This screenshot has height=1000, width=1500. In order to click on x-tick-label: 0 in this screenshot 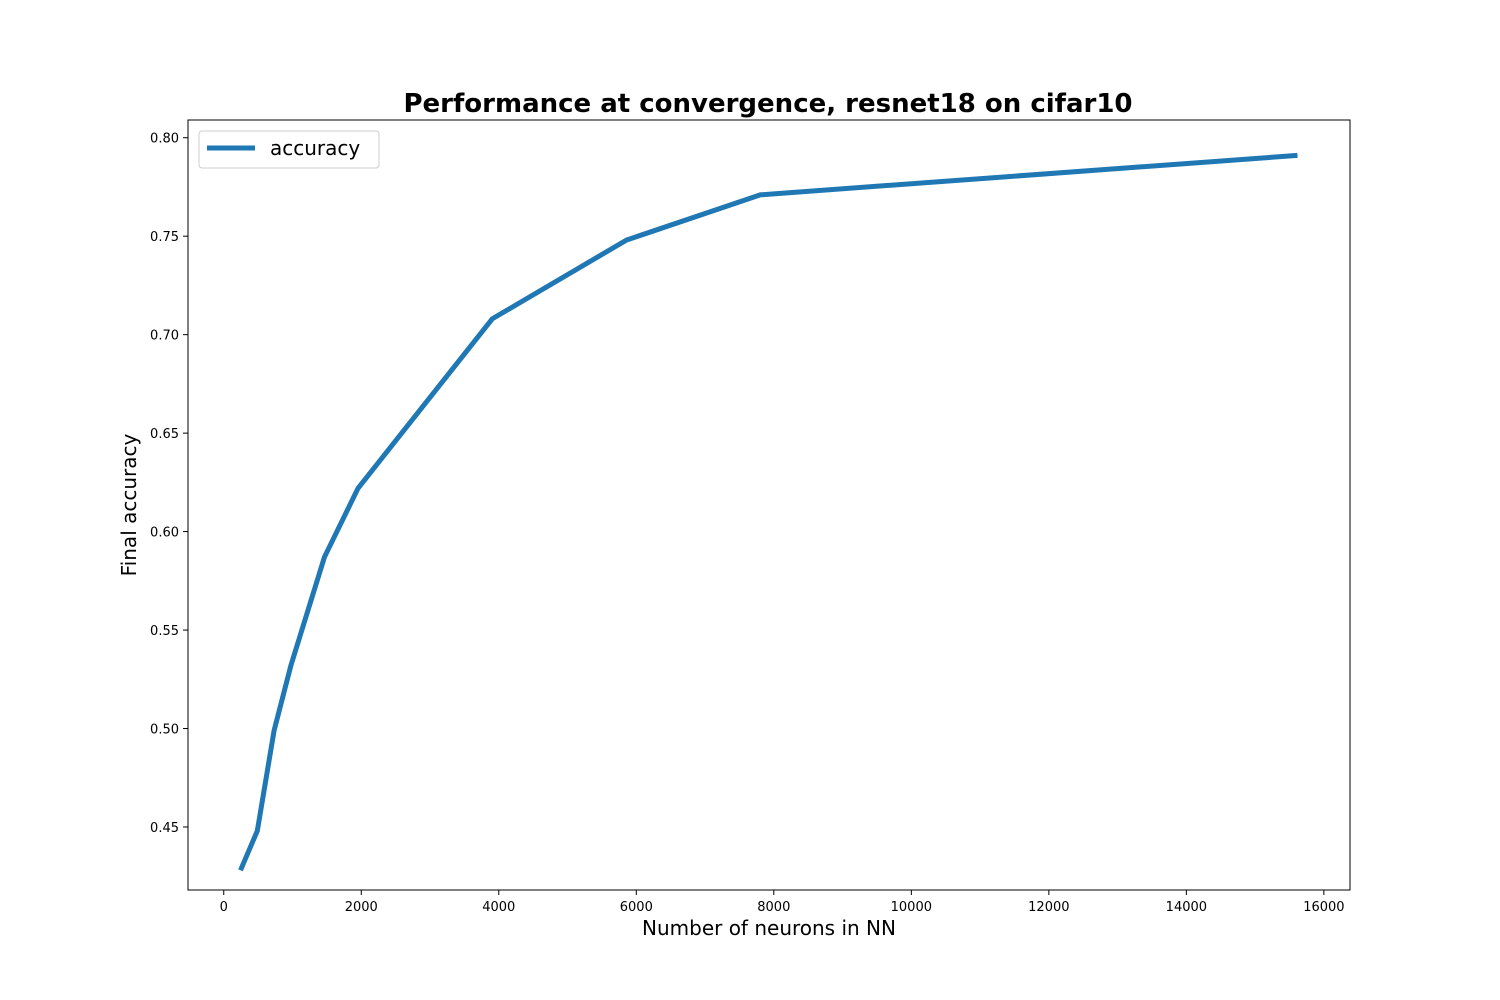, I will do `click(224, 907)`.